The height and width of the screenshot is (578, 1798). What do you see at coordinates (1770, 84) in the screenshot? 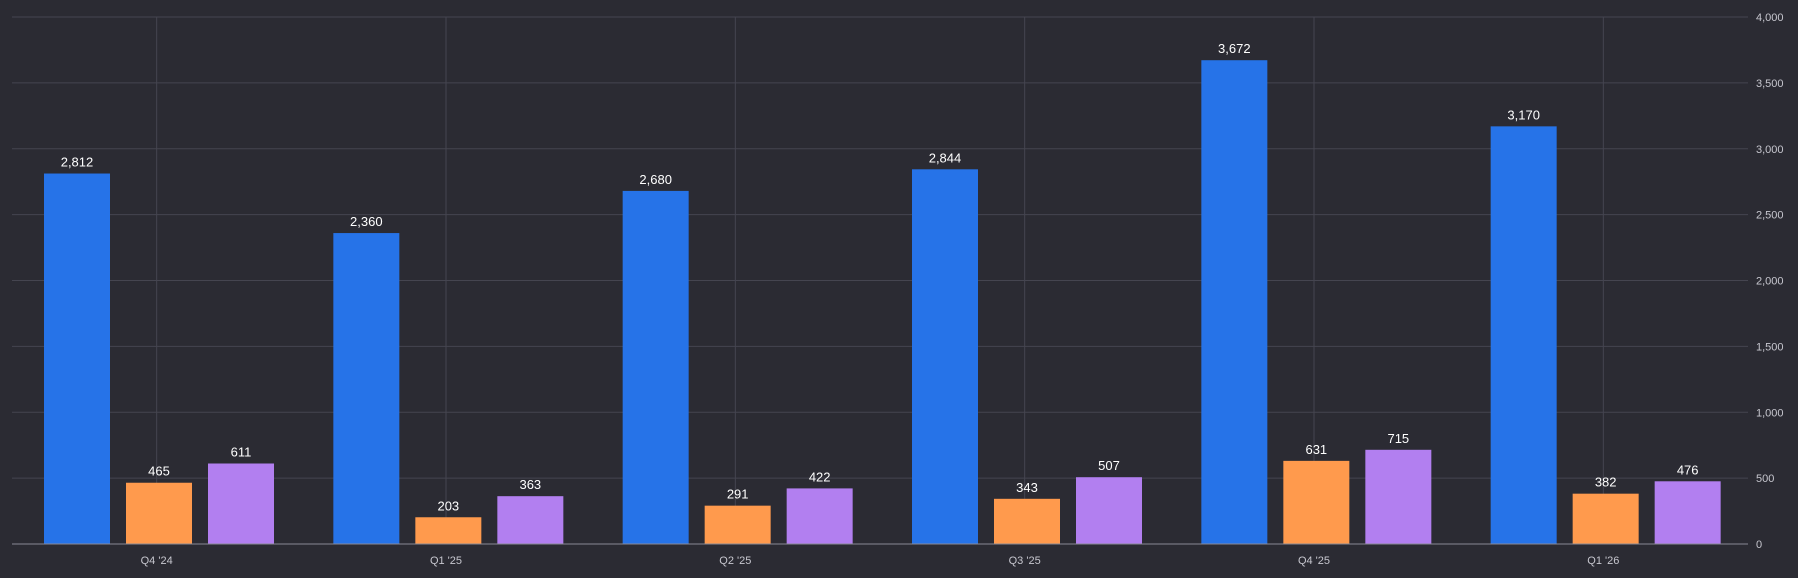
I see `y-tick-label: 3,500` at bounding box center [1770, 84].